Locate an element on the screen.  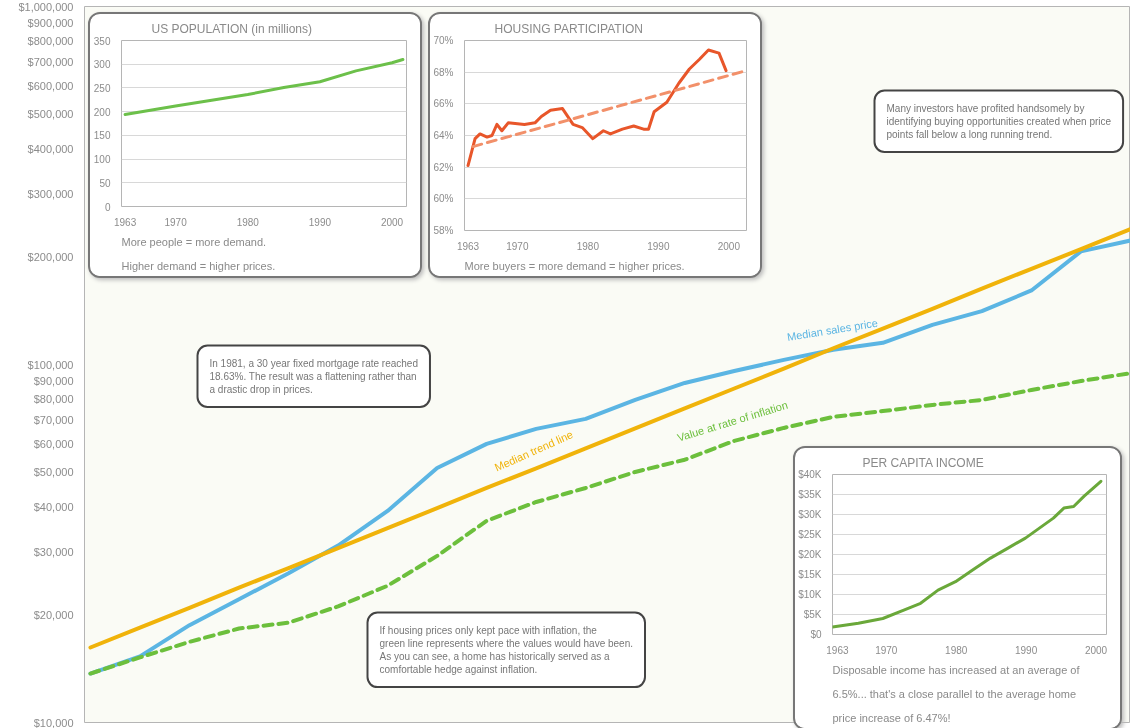
y-tick-label: $90,000 is located at coordinates (53, 380).